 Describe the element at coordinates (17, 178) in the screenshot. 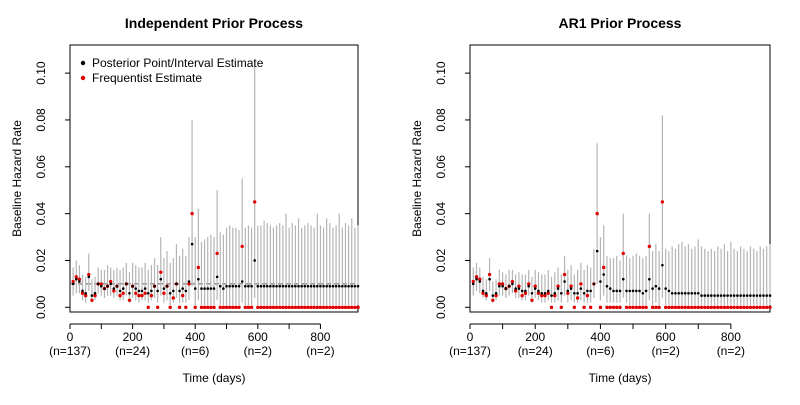

I see `y-axis-label: Baseline Hazard Rate` at that location.